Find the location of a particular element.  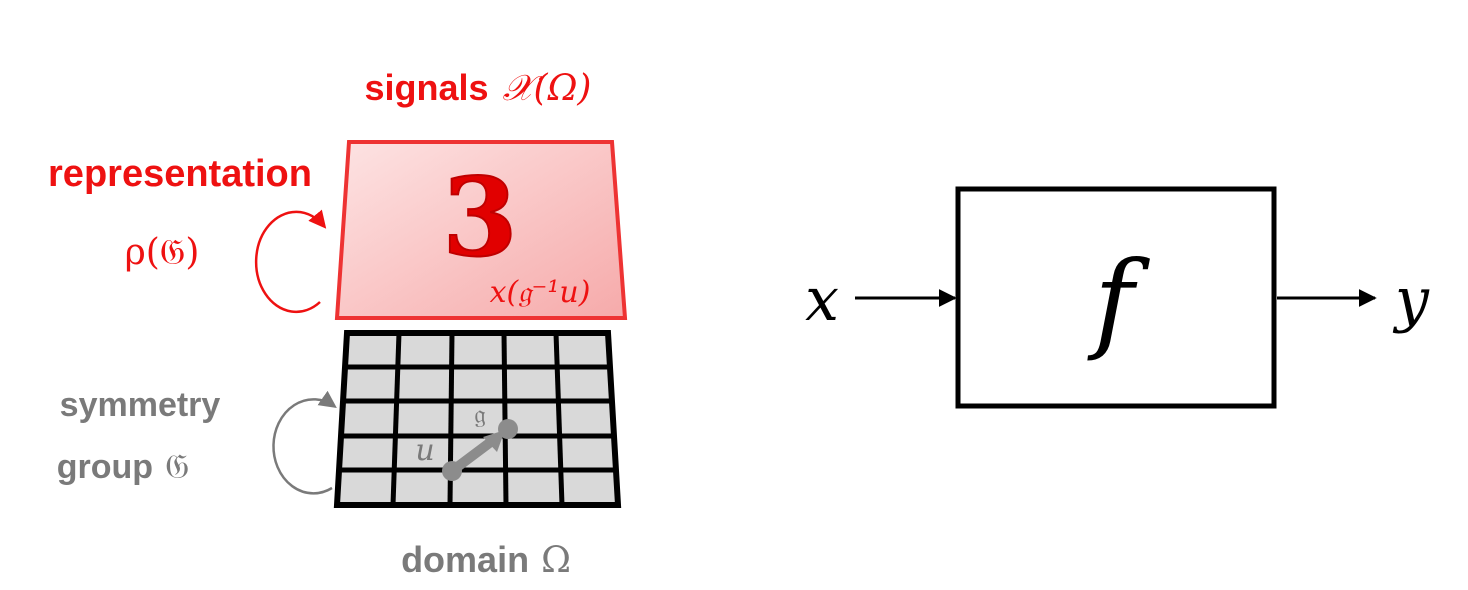

u-point-label: u is located at coordinates (424, 450).